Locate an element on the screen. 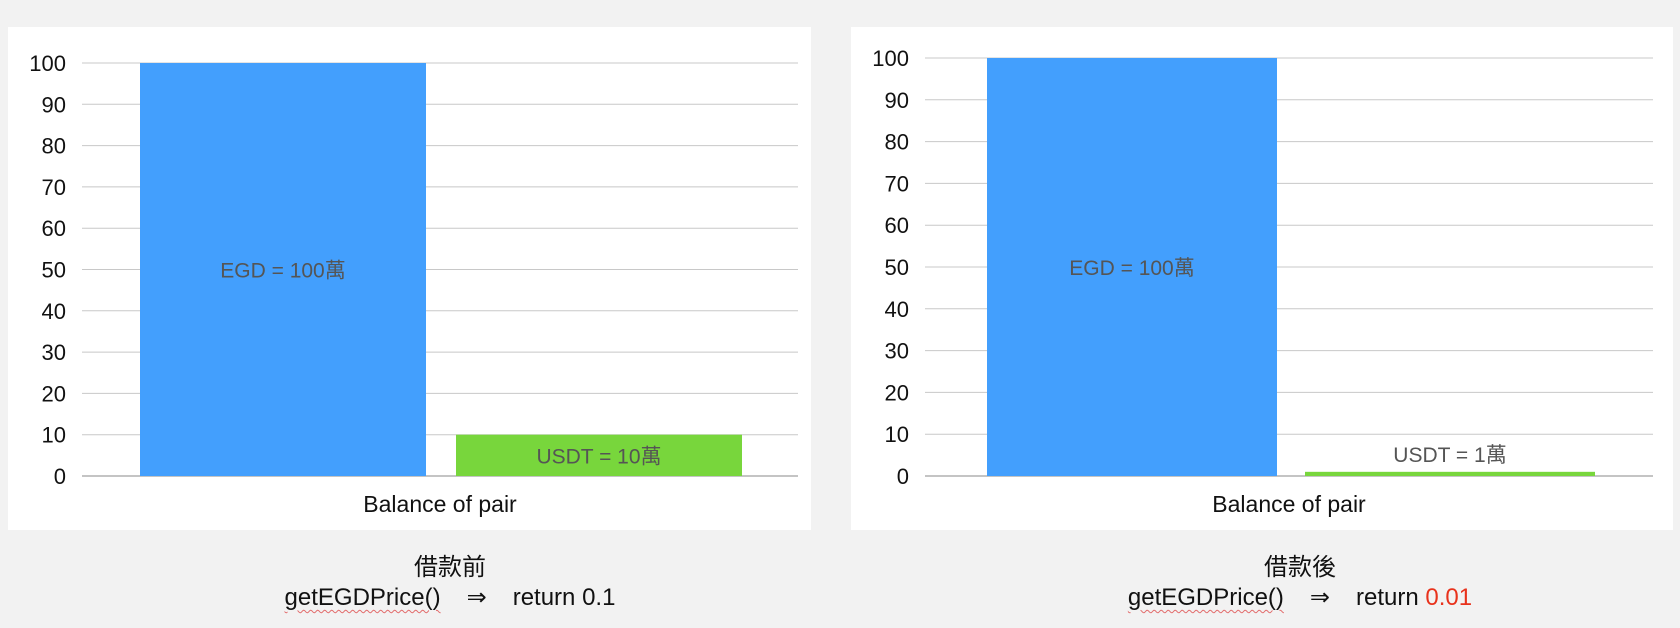 The height and width of the screenshot is (628, 1680). caption-title: 借款後 is located at coordinates (1300, 567).